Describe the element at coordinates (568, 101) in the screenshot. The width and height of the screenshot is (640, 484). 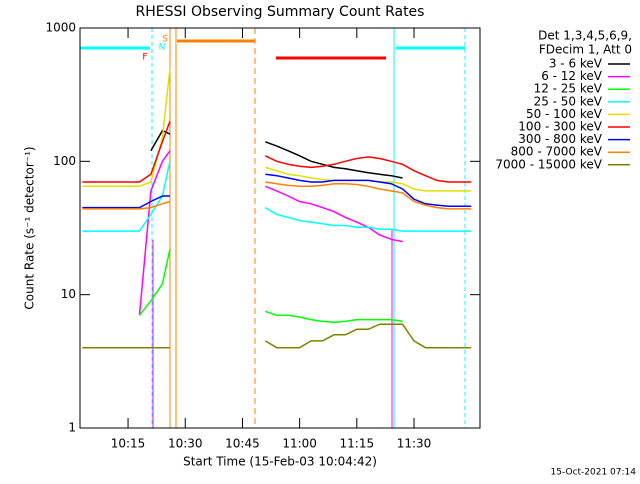
I see `legend-label: 25 - 50 keV` at that location.